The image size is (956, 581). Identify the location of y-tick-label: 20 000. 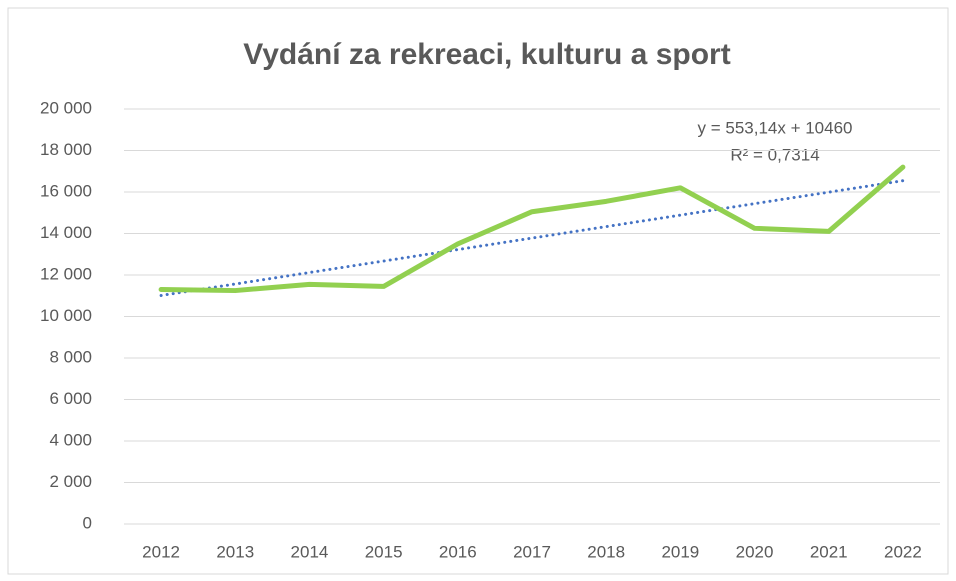
(66, 107).